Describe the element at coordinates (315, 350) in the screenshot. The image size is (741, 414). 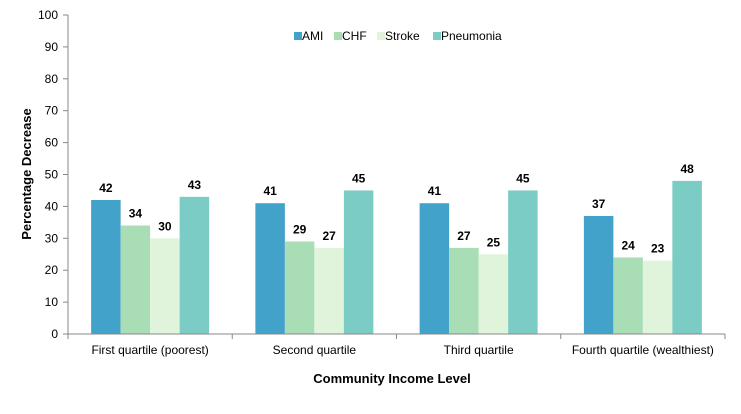
I see `x-tick-label: Second quartile` at that location.